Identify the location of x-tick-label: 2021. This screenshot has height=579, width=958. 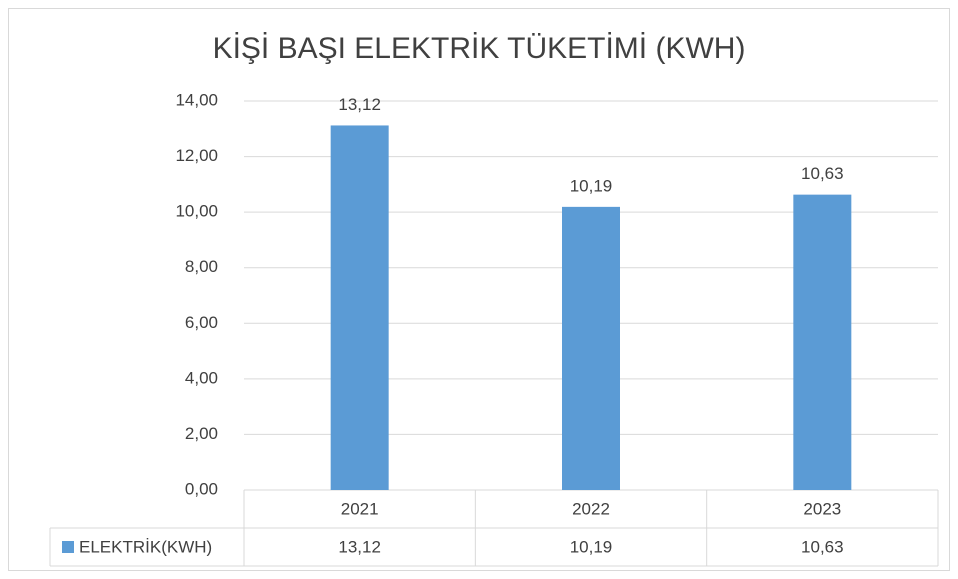
(360, 508).